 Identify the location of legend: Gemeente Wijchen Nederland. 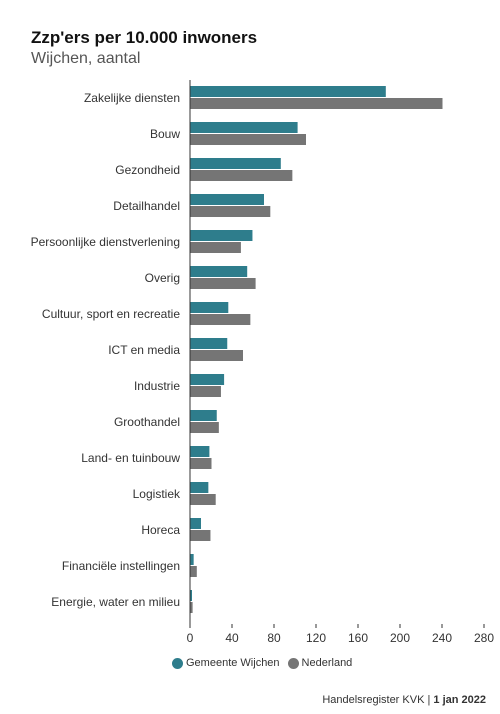
(266, 663).